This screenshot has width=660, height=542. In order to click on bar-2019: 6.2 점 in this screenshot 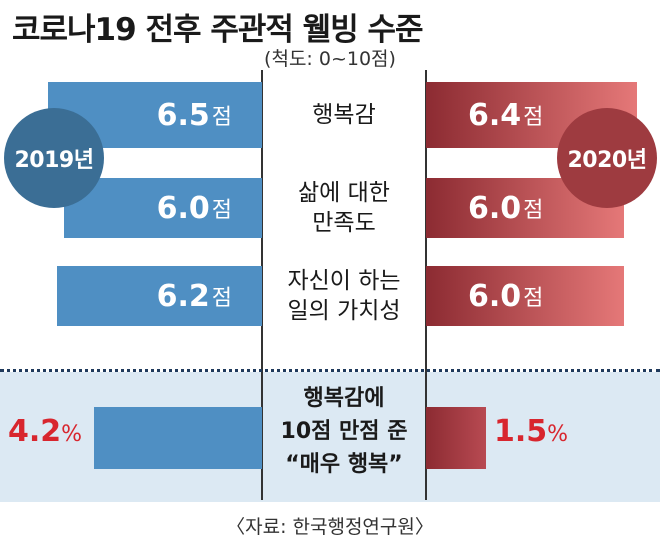, I will do `click(159, 296)`.